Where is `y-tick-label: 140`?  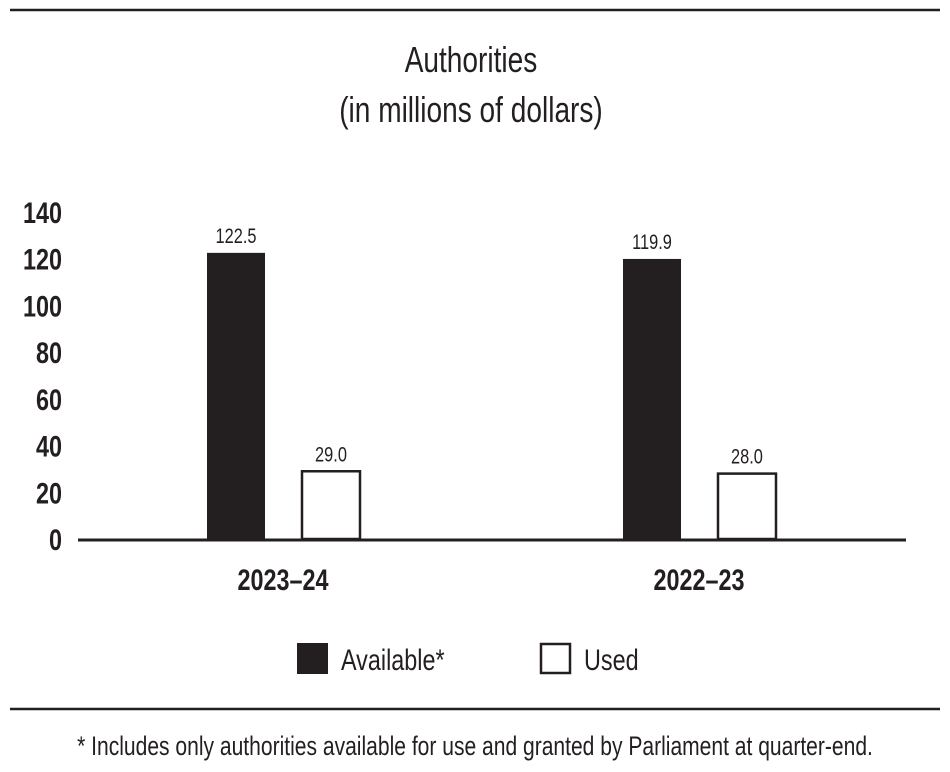
y-tick-label: 140 is located at coordinates (42, 212).